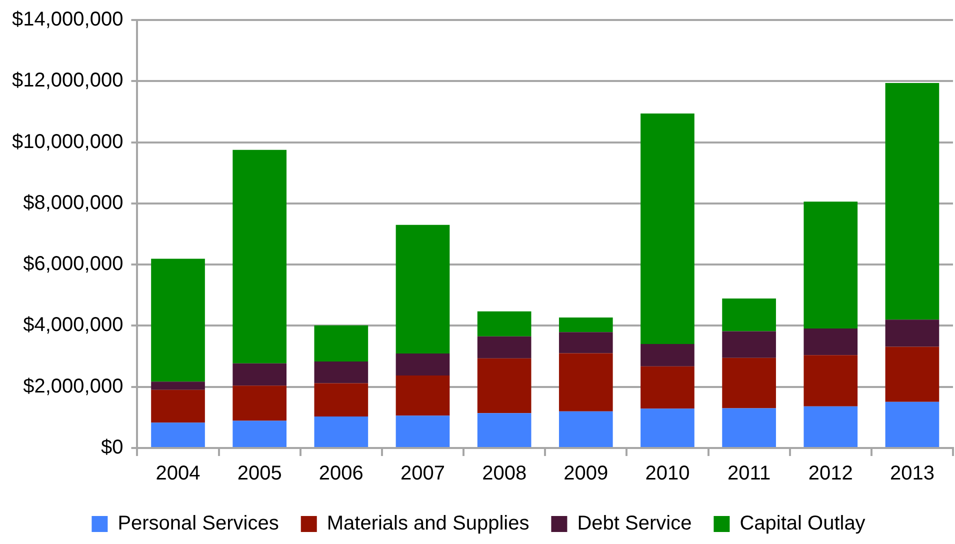 The image size is (955, 544). What do you see at coordinates (341, 473) in the screenshot?
I see `x-tick-label: 2006` at bounding box center [341, 473].